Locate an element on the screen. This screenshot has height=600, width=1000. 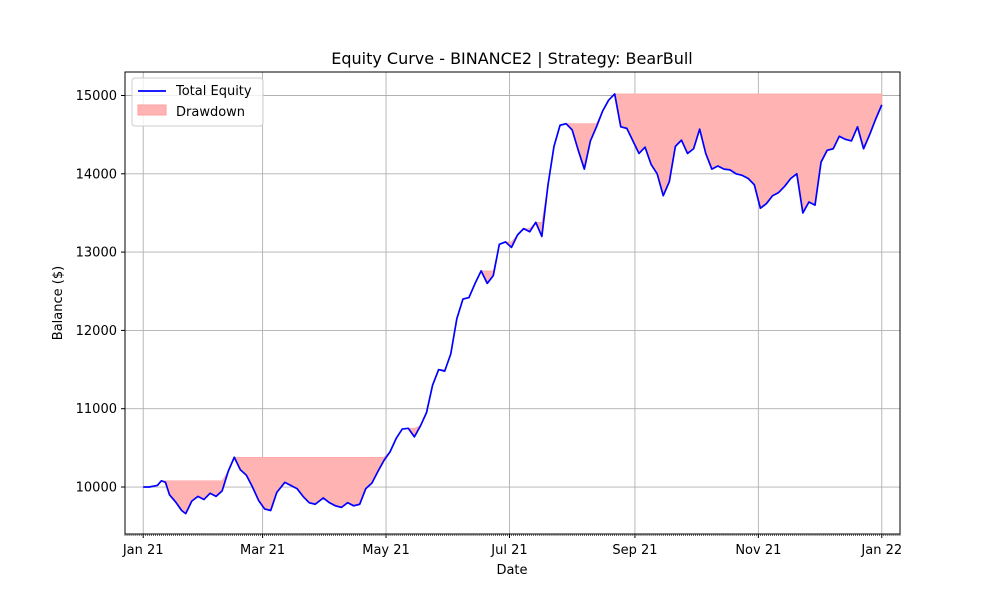
legend-equity-label: Total Equity is located at coordinates (213, 91).